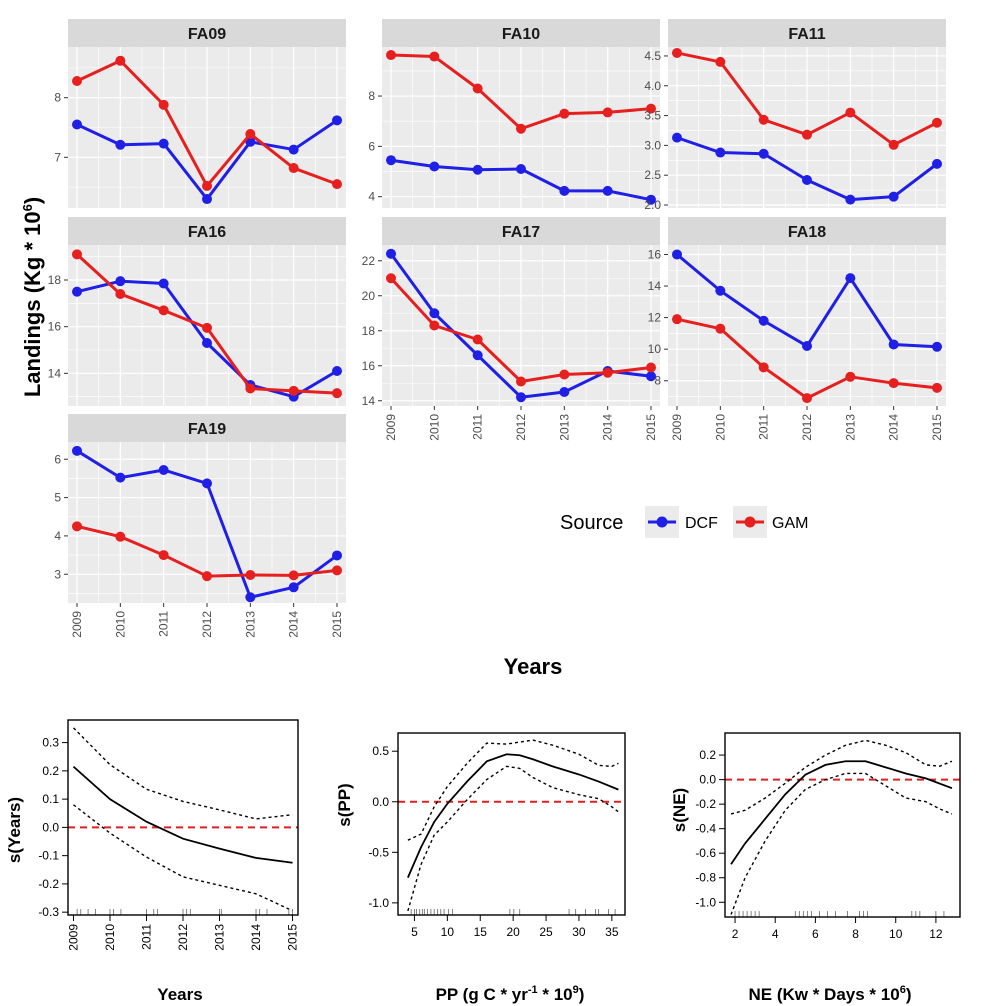 Image resolution: width=1000 pixels, height=1006 pixels. I want to click on y-tick-label-fa18: 10, so click(655, 349).